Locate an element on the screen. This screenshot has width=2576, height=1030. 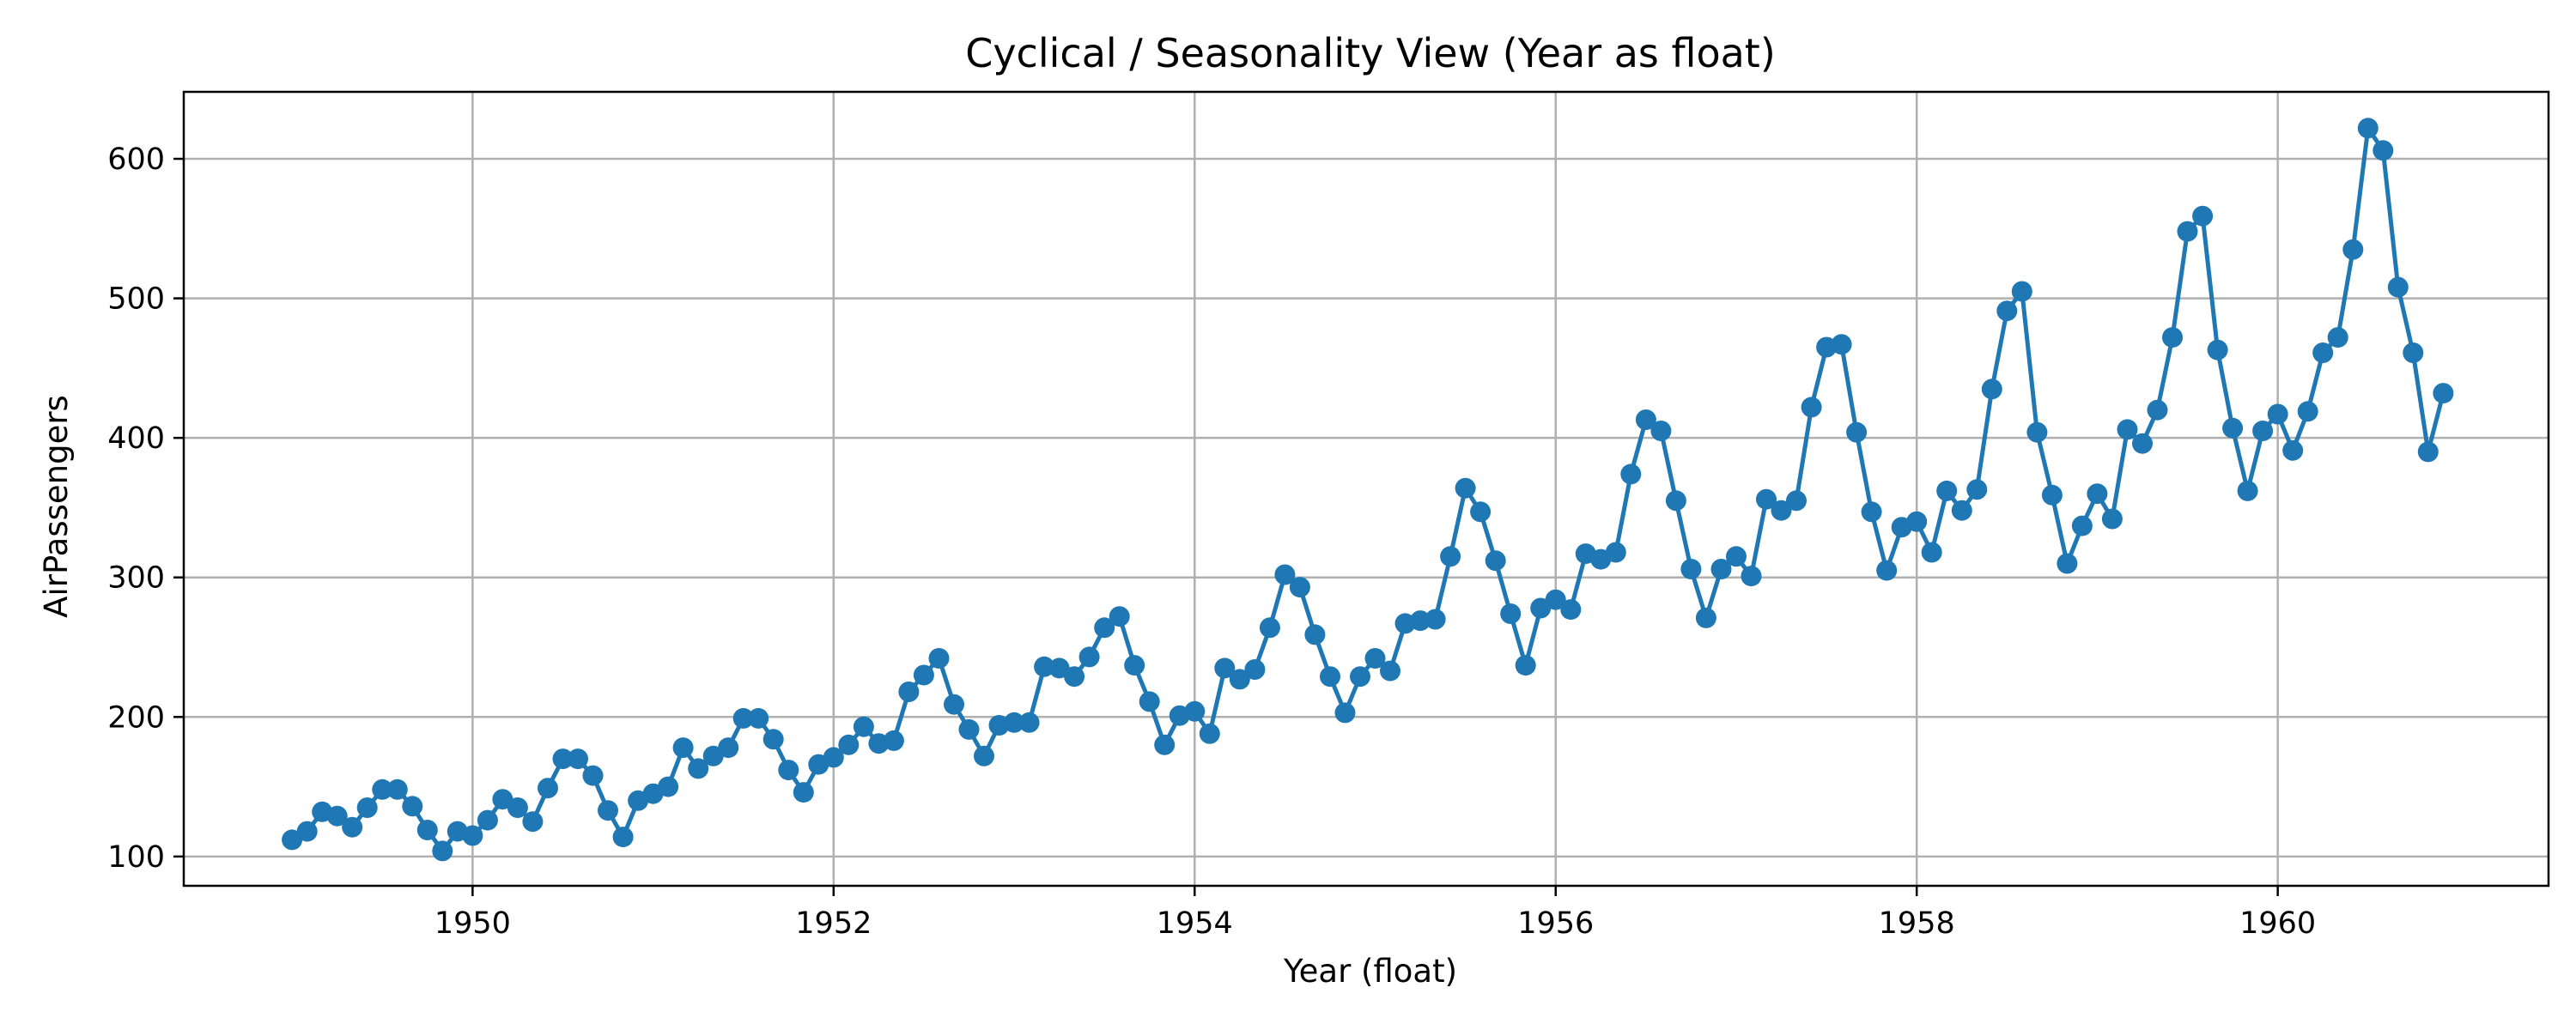
x-tick-label: 1956 is located at coordinates (1555, 923).